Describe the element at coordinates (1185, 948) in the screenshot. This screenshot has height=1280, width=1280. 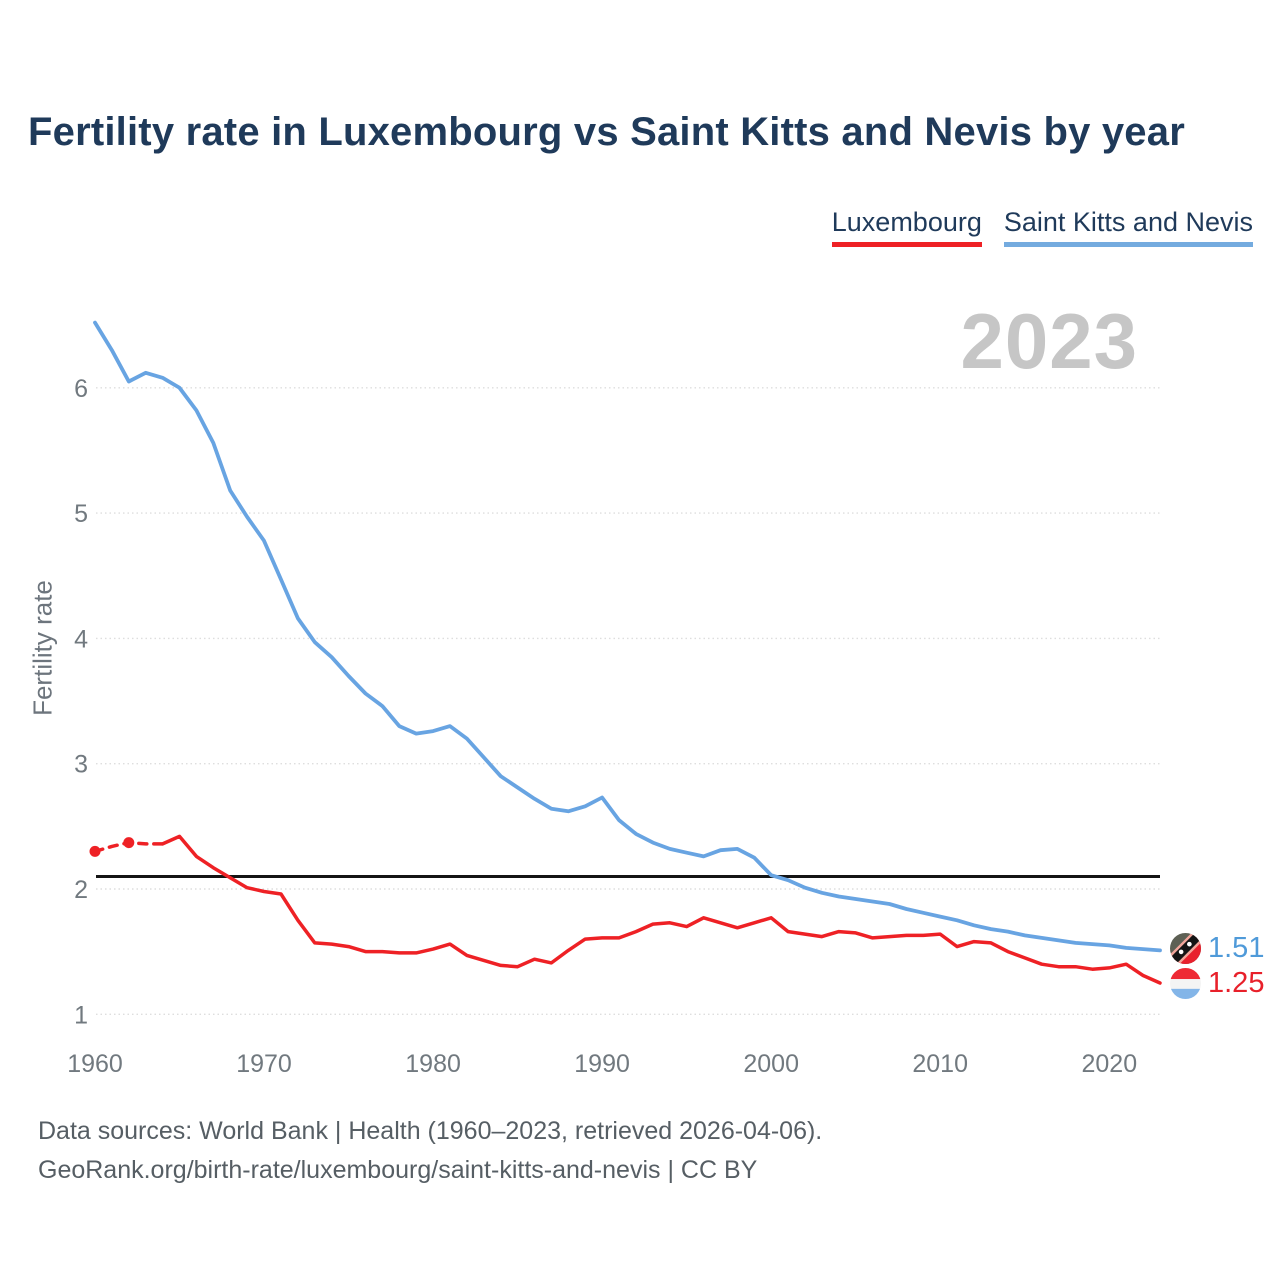
I see `saint-kitts-and-nevis-flag-icon` at that location.